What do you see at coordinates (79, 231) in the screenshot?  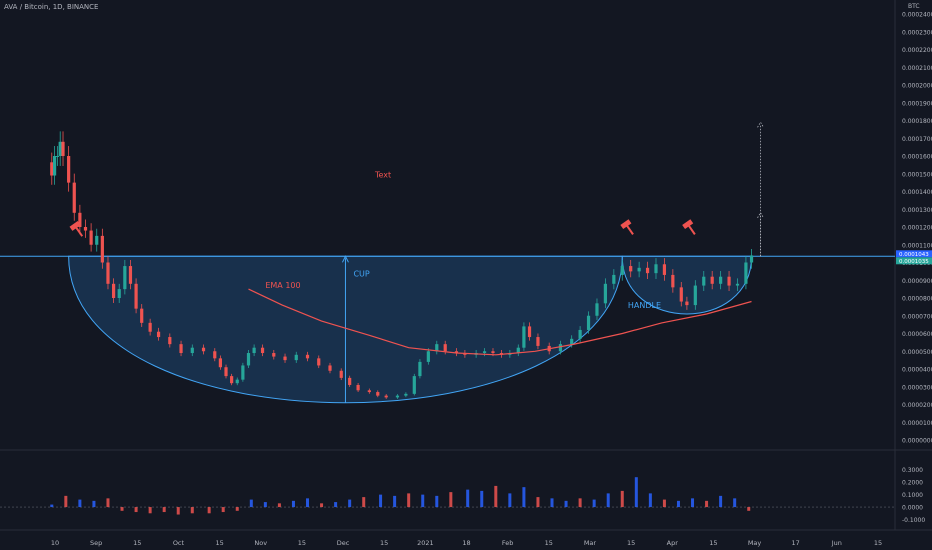 I see `hammer-handle` at bounding box center [79, 231].